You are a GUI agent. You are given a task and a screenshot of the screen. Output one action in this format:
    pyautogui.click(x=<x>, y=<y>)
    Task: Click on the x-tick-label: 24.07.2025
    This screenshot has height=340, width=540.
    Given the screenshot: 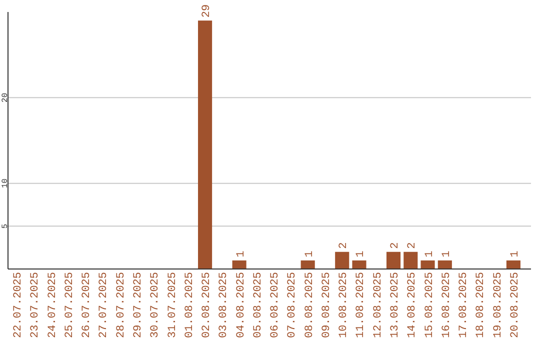 What is the action you would take?
    pyautogui.click(x=52, y=305)
    